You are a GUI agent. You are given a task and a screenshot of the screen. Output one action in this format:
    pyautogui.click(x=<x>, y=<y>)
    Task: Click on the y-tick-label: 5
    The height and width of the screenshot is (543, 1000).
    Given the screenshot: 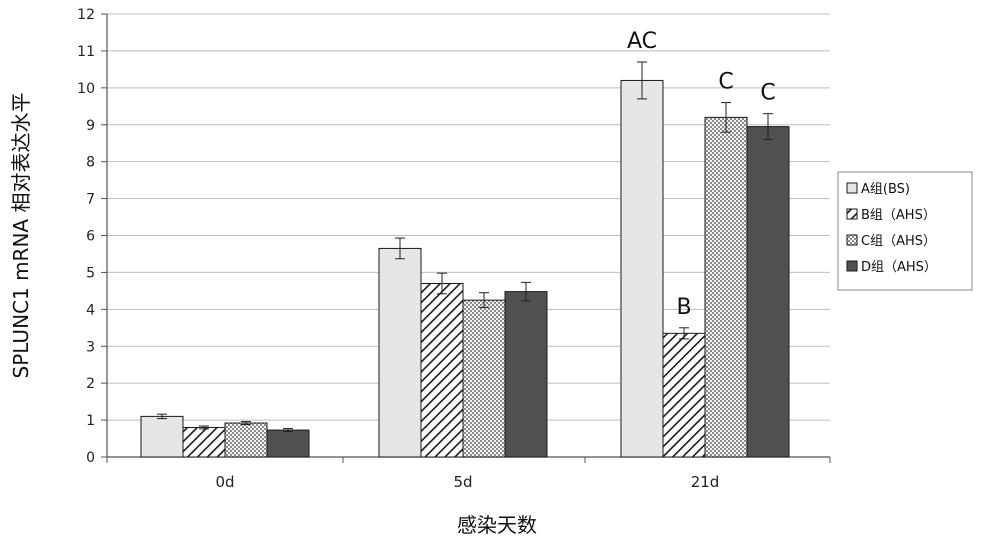 What is the action you would take?
    pyautogui.click(x=90, y=273)
    